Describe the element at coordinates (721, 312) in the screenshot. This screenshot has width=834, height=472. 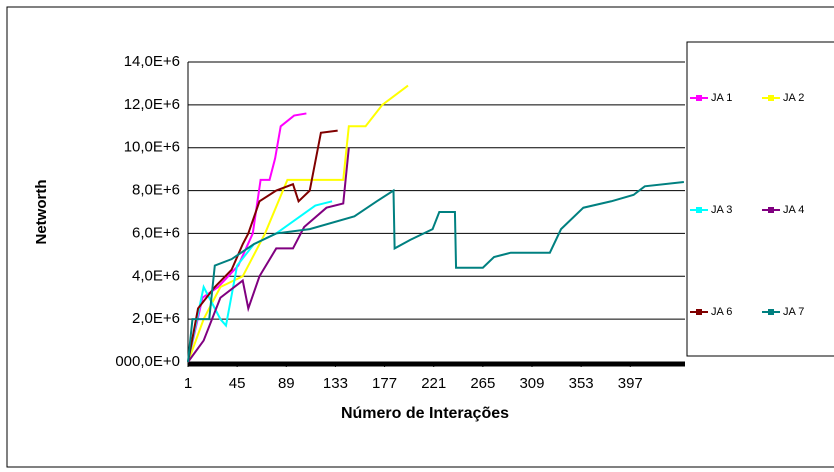
I see `legend-label: JA 6` at that location.